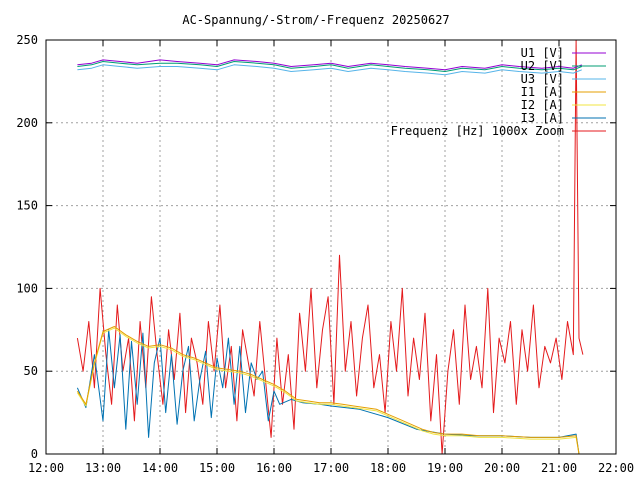 The height and width of the screenshot is (480, 640). What do you see at coordinates (274, 468) in the screenshot?
I see `x-tick-label: 16:00` at bounding box center [274, 468].